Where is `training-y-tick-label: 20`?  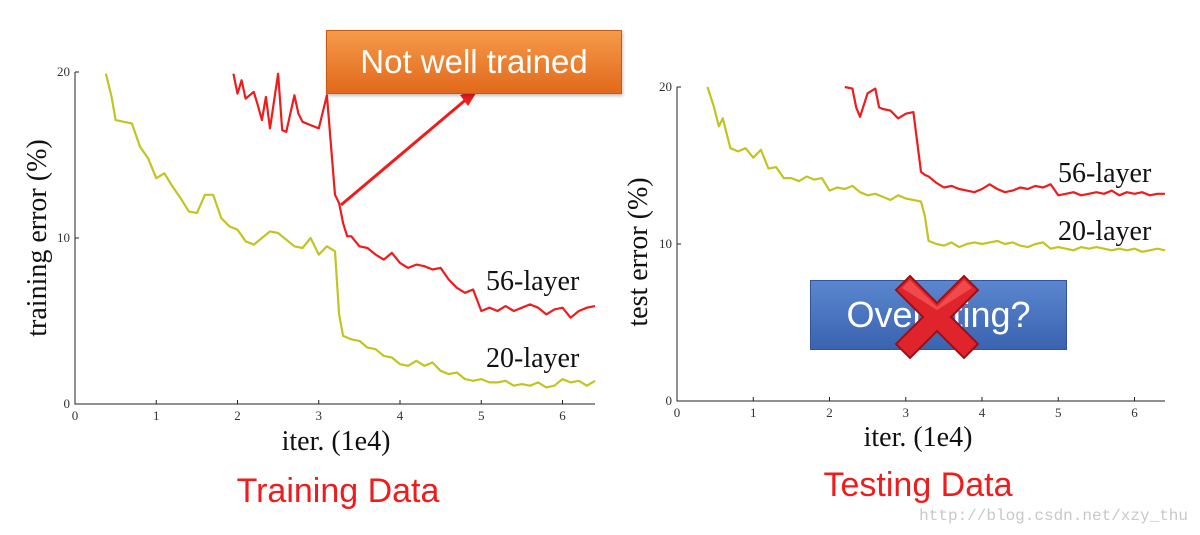 training-y-tick-label: 20 is located at coordinates (63, 71).